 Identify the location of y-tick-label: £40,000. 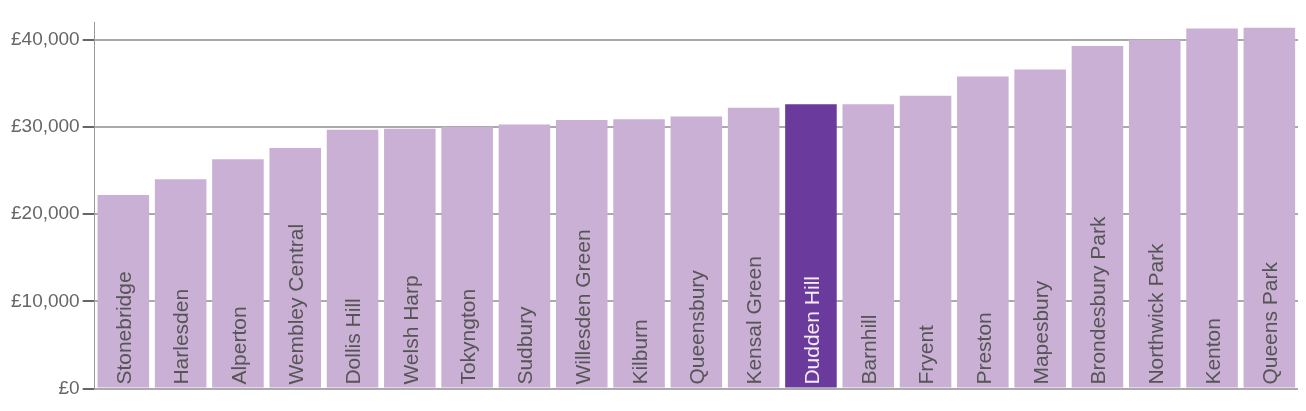
(45, 39).